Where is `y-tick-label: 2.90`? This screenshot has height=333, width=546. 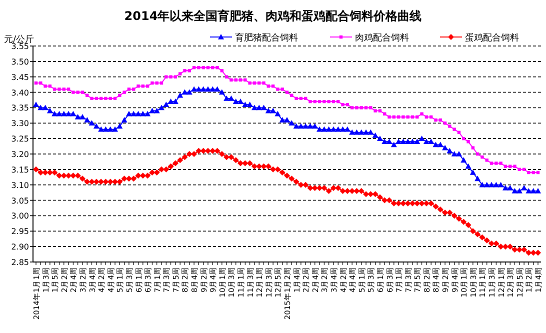 y-tick-label: 2.90 is located at coordinates (20, 247).